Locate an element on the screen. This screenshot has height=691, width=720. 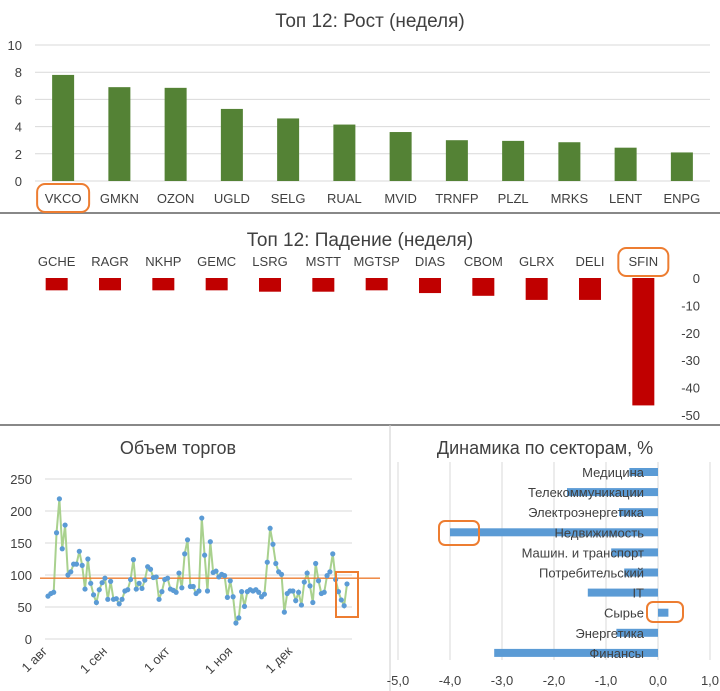
x-tick-label: RAGR is located at coordinates (110, 261).